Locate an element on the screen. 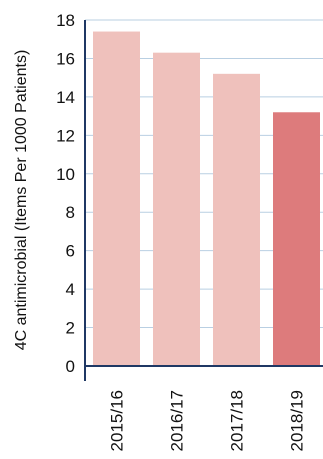 The image size is (323, 459). x-tick-label: 2017/18 is located at coordinates (237, 420).